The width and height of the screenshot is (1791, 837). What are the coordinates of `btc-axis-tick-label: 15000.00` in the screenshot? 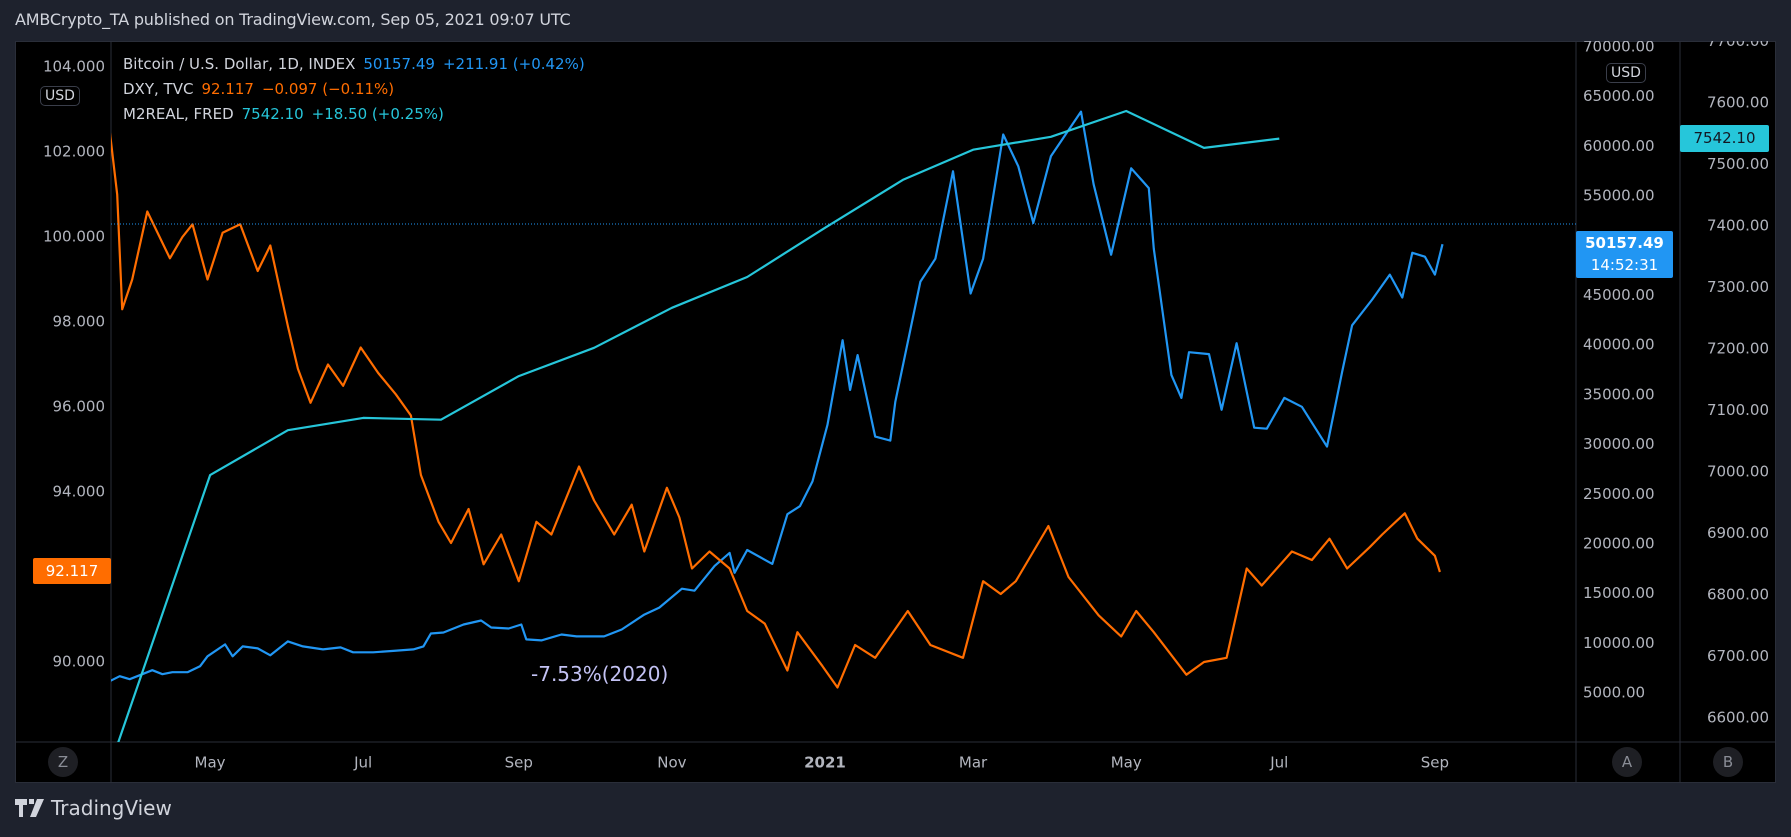 It's located at (1619, 593).